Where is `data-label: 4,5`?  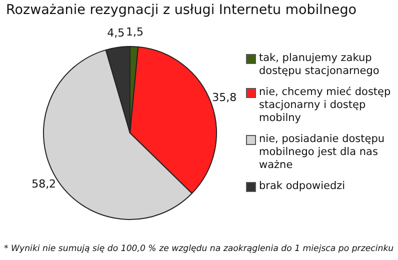 data-label: 4,5 is located at coordinates (116, 33).